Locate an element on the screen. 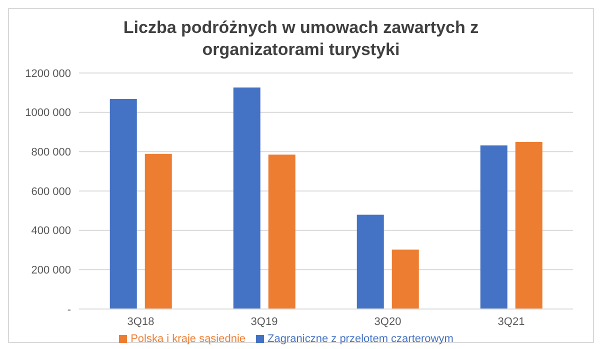 The height and width of the screenshot is (349, 600). x-tick-label: 3Q18 is located at coordinates (140, 322).